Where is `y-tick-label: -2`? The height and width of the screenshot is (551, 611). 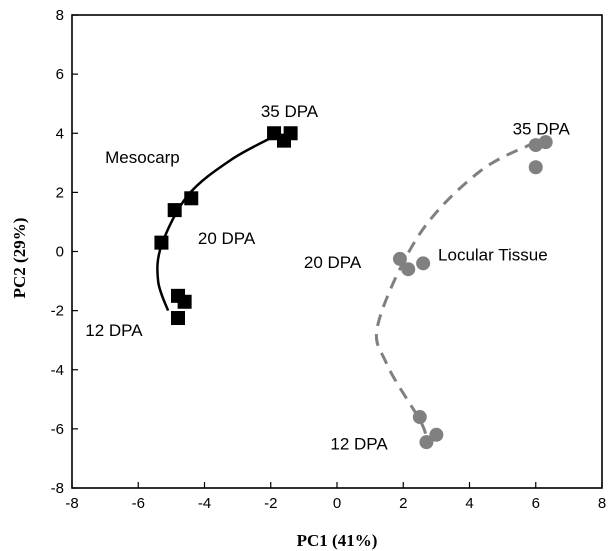
y-tick-label: -2 is located at coordinates (57, 311).